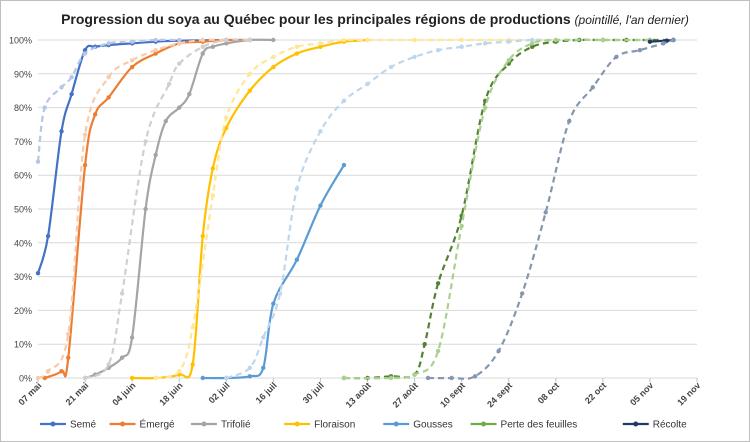 This screenshot has height=442, width=750. Describe the element at coordinates (219, 392) in the screenshot. I see `x-tick-label: 02 juil` at that location.